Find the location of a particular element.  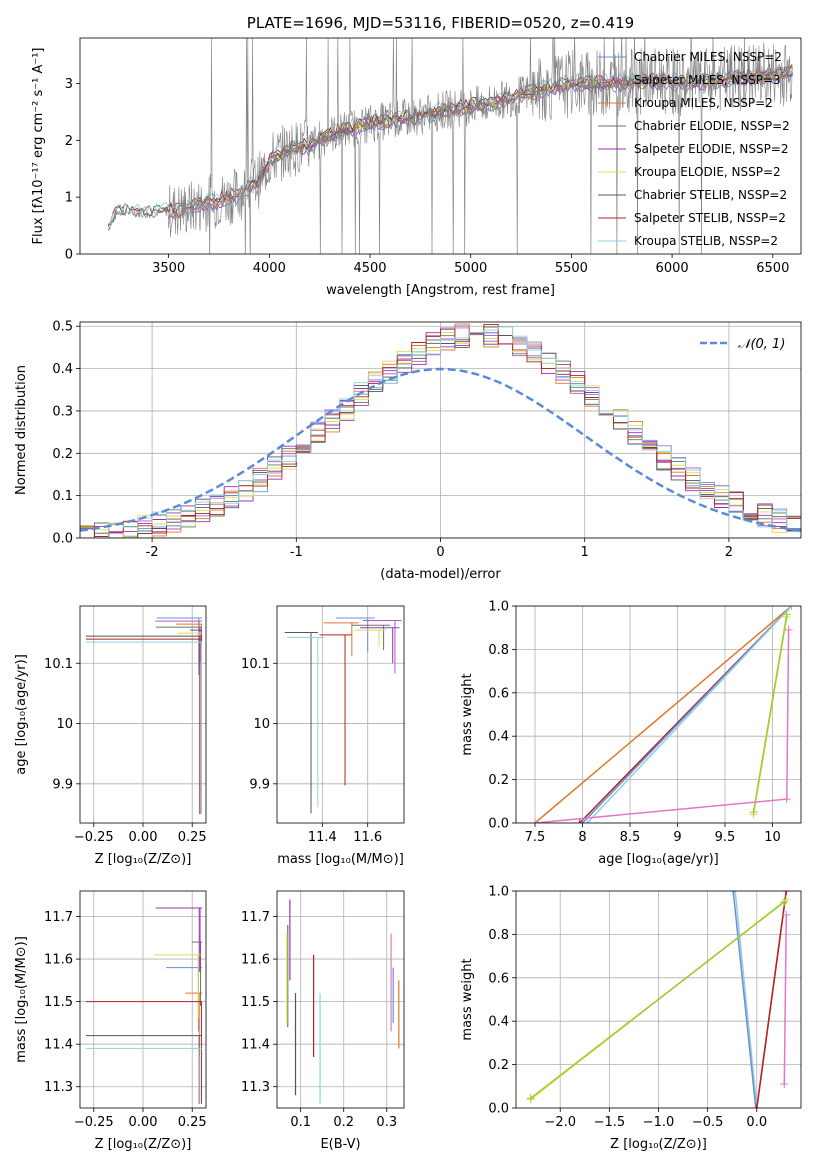

y-tick-label: 0 is located at coordinates (69, 255).